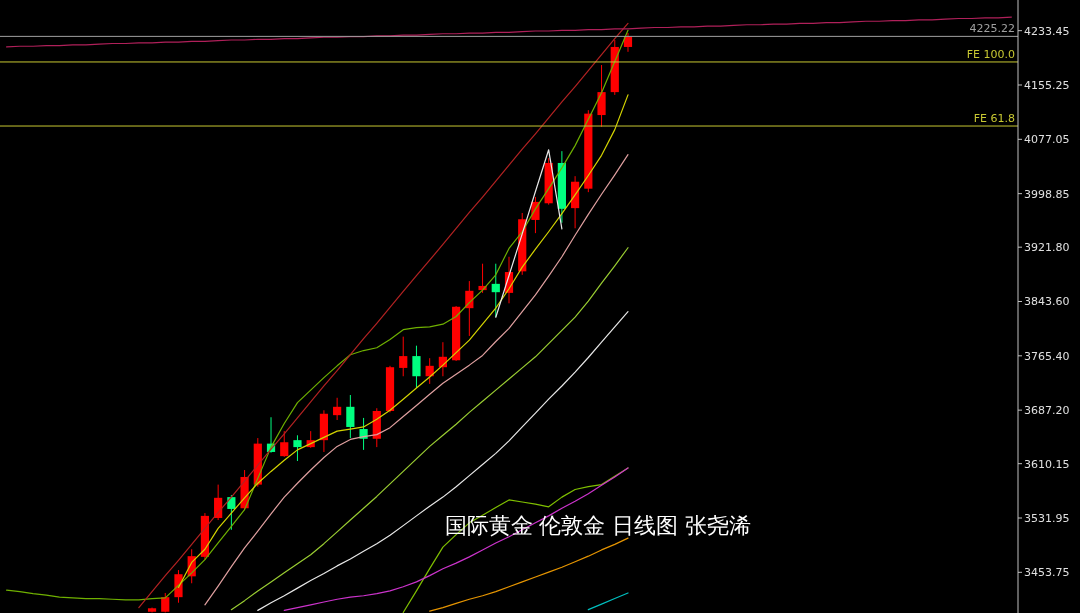  What do you see at coordinates (1047, 194) in the screenshot?
I see `y-tick-label: 3998.85` at bounding box center [1047, 194].